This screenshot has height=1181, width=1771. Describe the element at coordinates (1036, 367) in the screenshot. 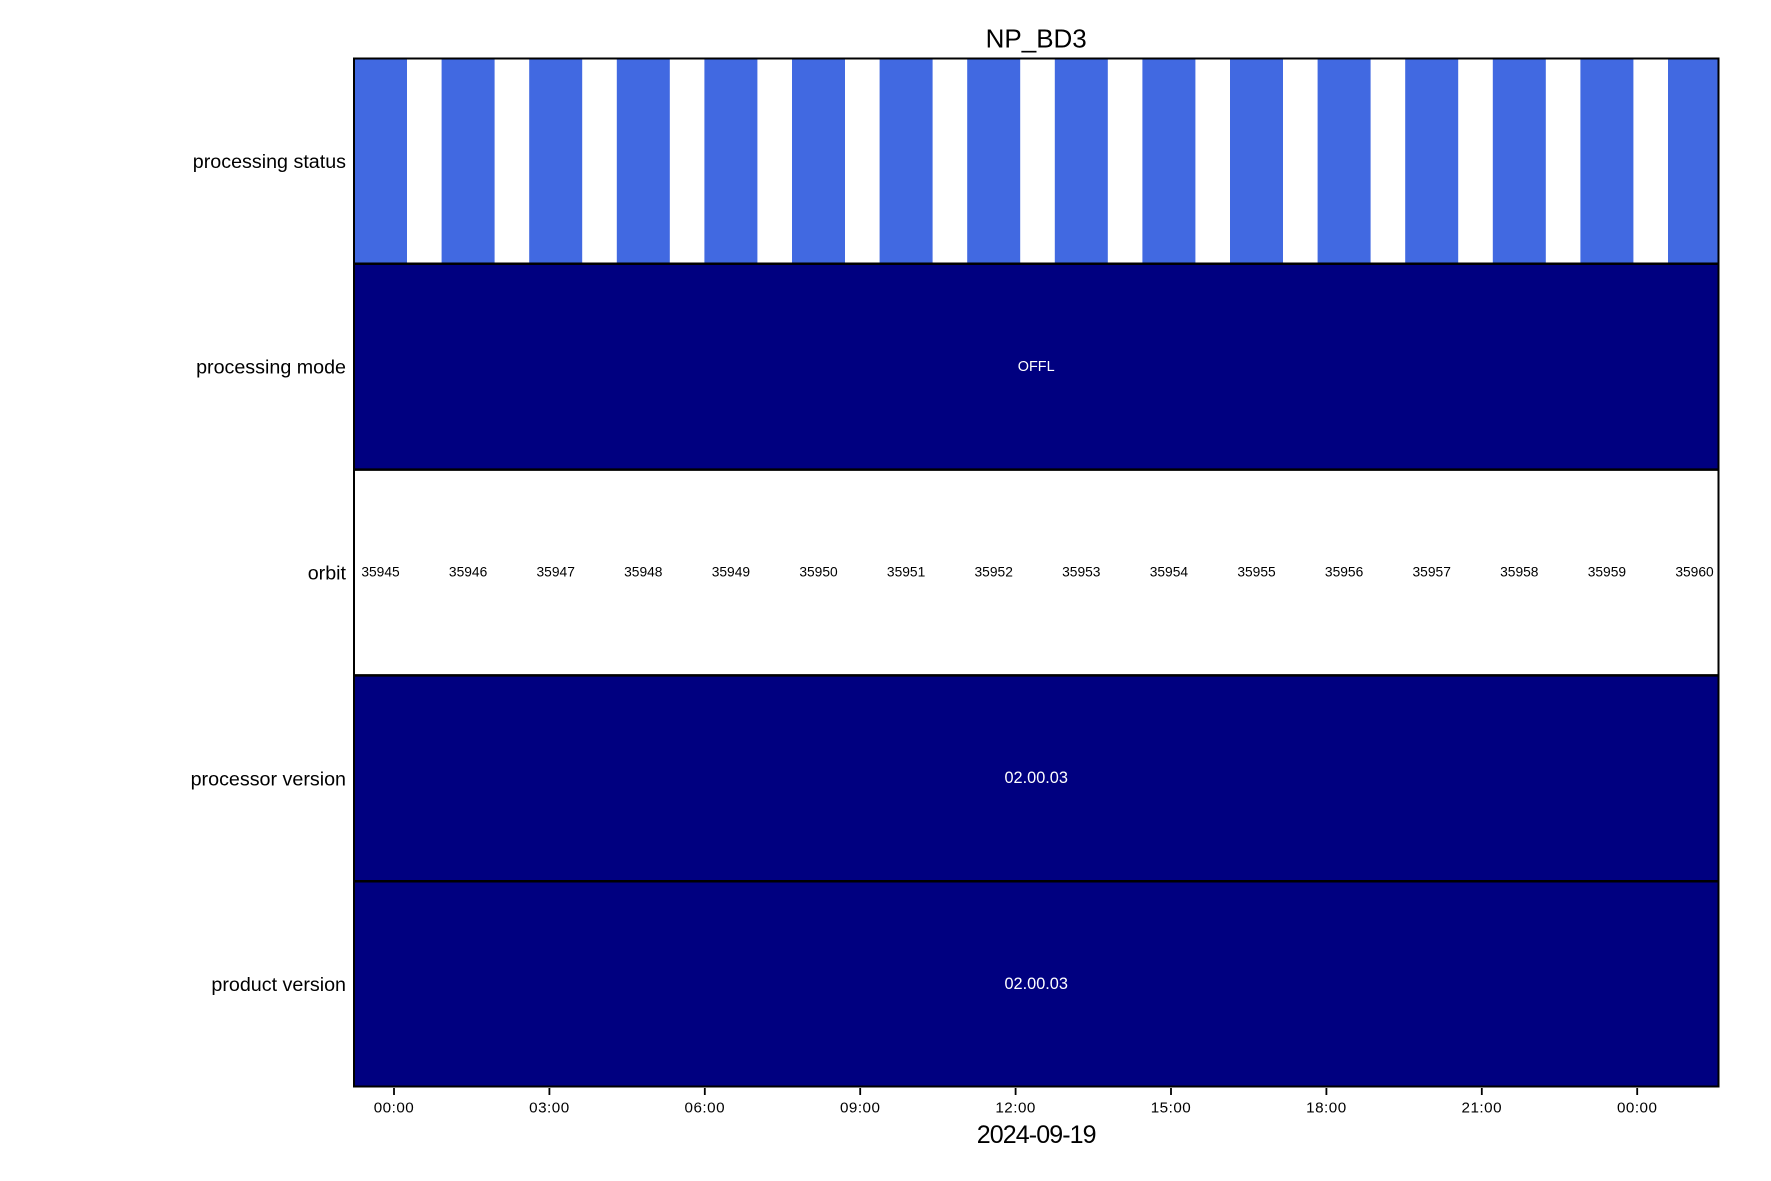

I see `svg-text: OFFL` at that location.